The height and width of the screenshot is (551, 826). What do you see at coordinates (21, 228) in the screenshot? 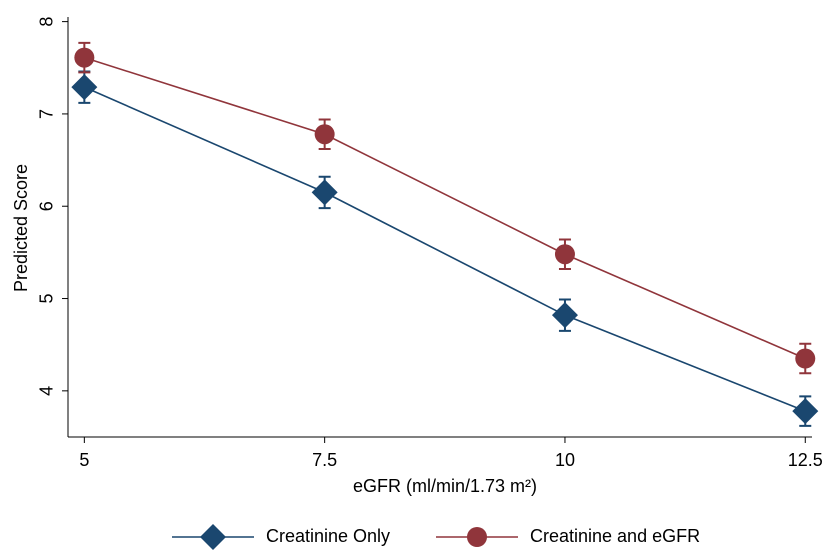
I see `y-axis-label: Predicted Score` at bounding box center [21, 228].